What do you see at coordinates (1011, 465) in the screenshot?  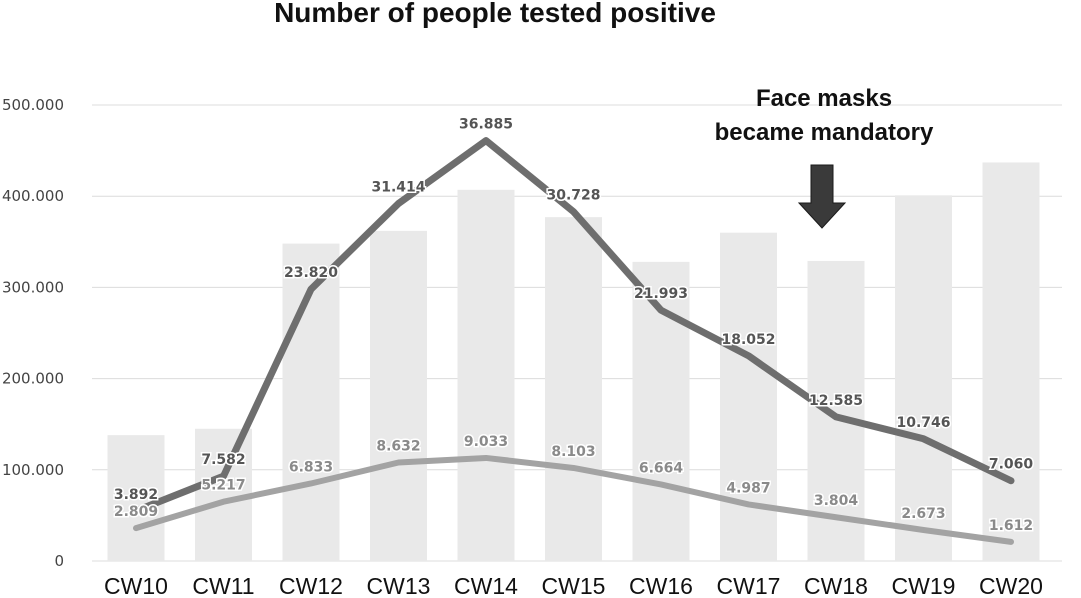 I see `data-label: 7.060` at bounding box center [1011, 465].